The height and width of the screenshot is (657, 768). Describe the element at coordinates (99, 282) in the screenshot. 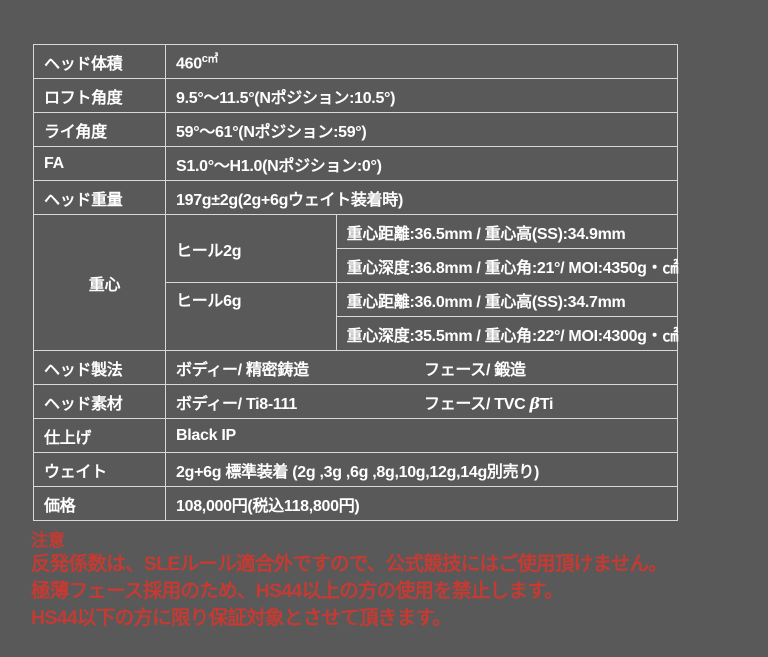

I see `row-label-center-of-gravity: 重心` at that location.